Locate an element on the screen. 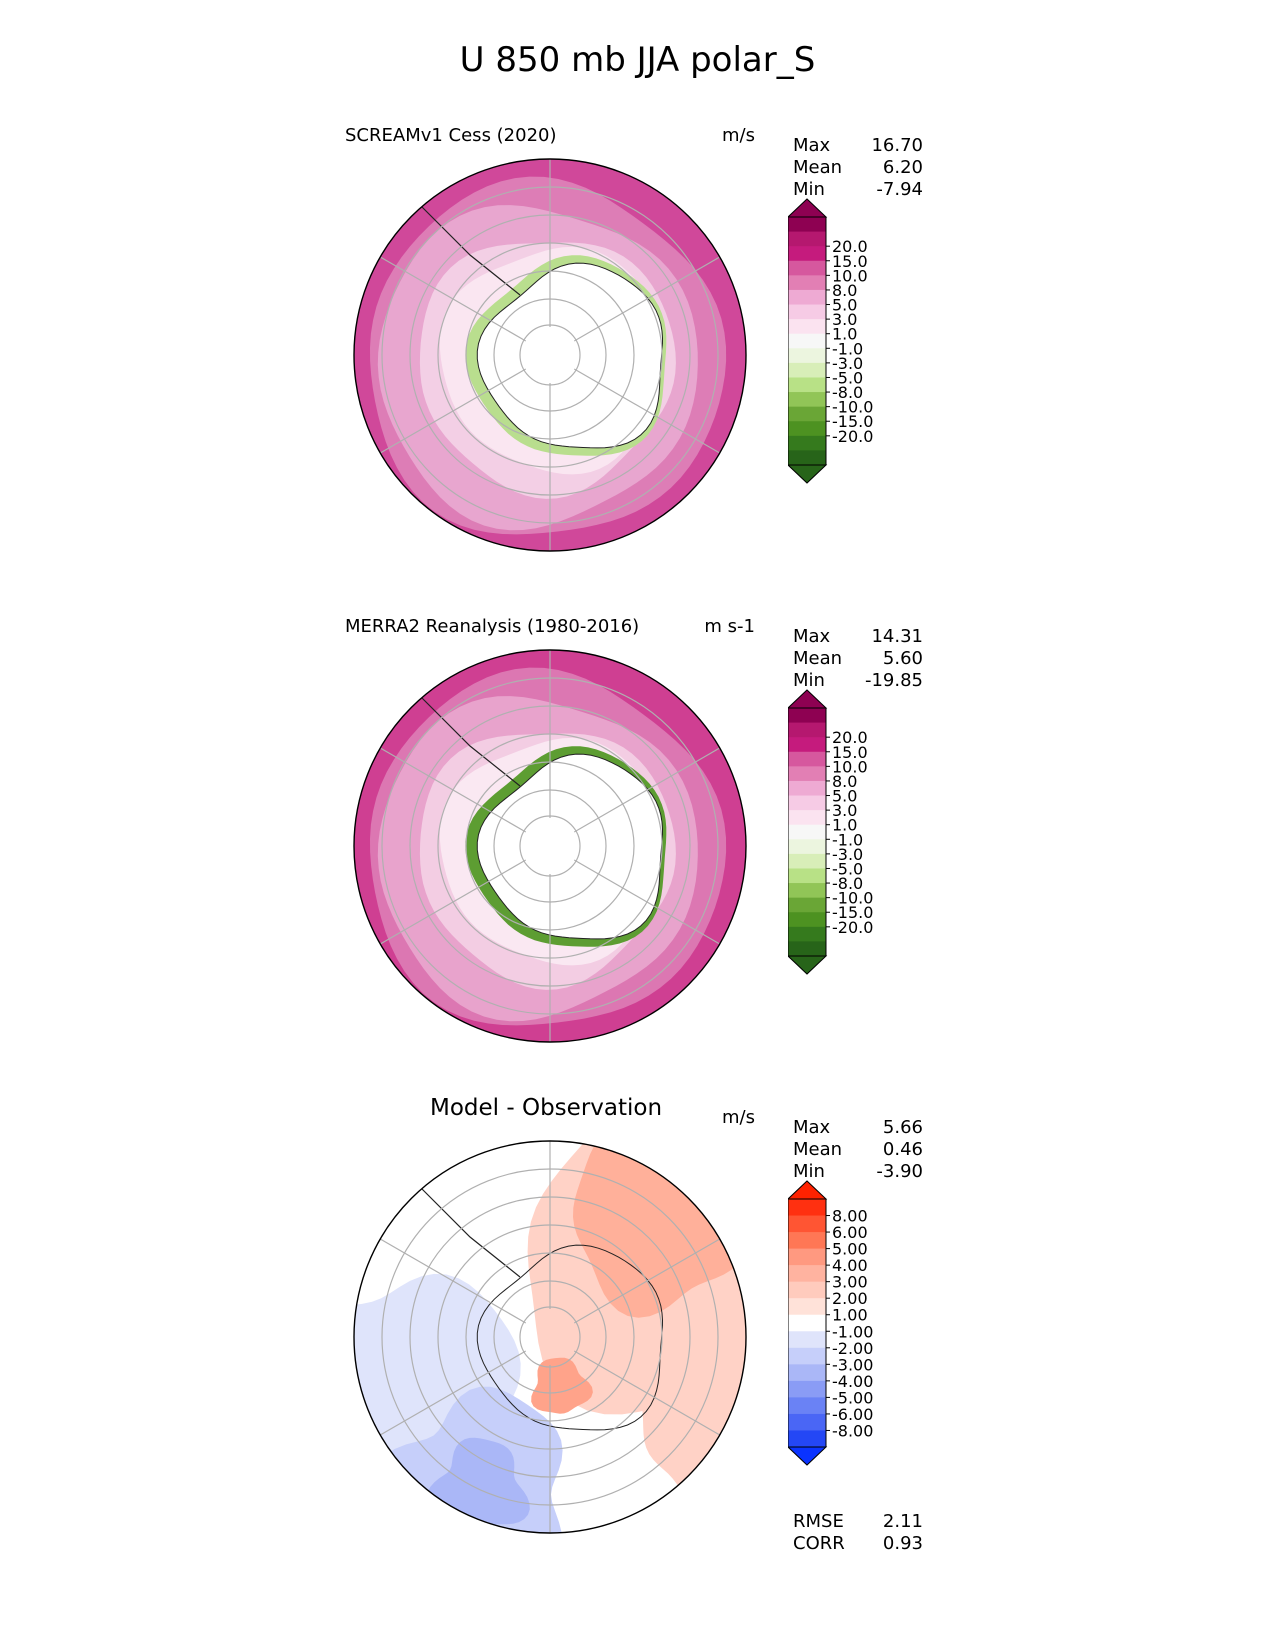  positive-anomaly is located at coordinates (693, 1436).